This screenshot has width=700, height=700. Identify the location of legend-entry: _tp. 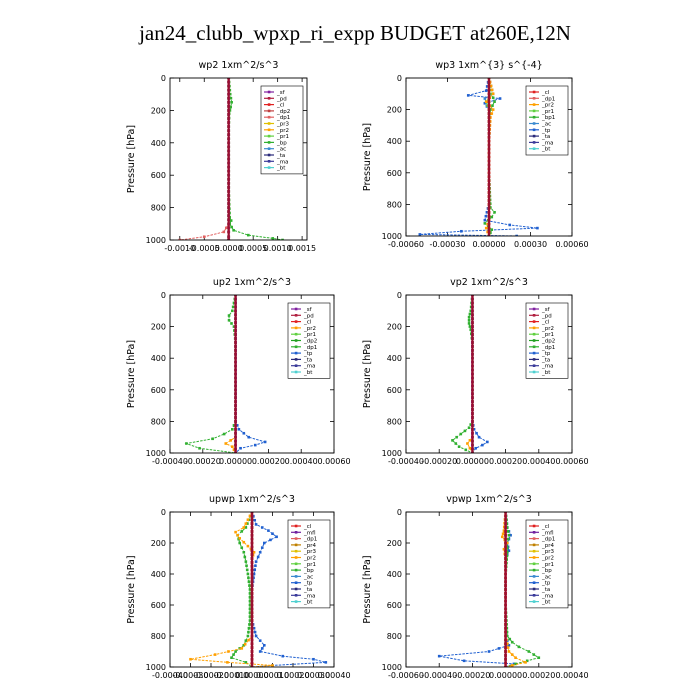
(546, 131).